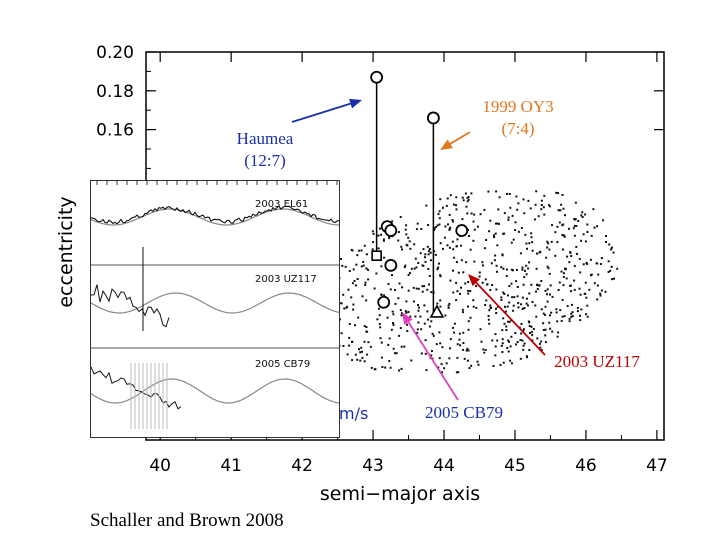  I want to click on annotation-2003-uz117: 2003 UZ117, so click(597, 362).